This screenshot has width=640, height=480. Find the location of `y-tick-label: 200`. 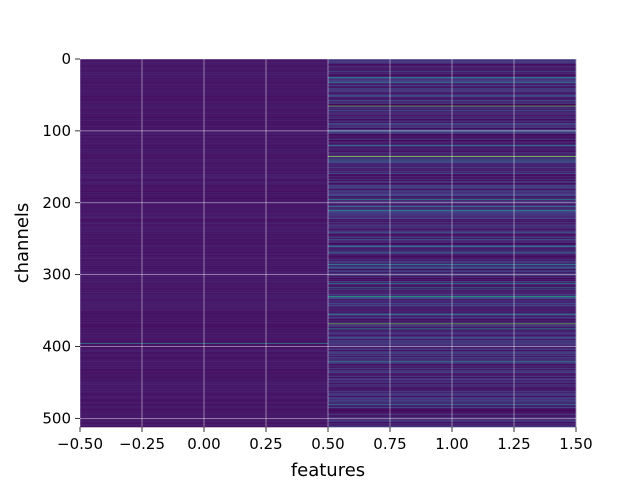

y-tick-label: 200 is located at coordinates (56, 203).